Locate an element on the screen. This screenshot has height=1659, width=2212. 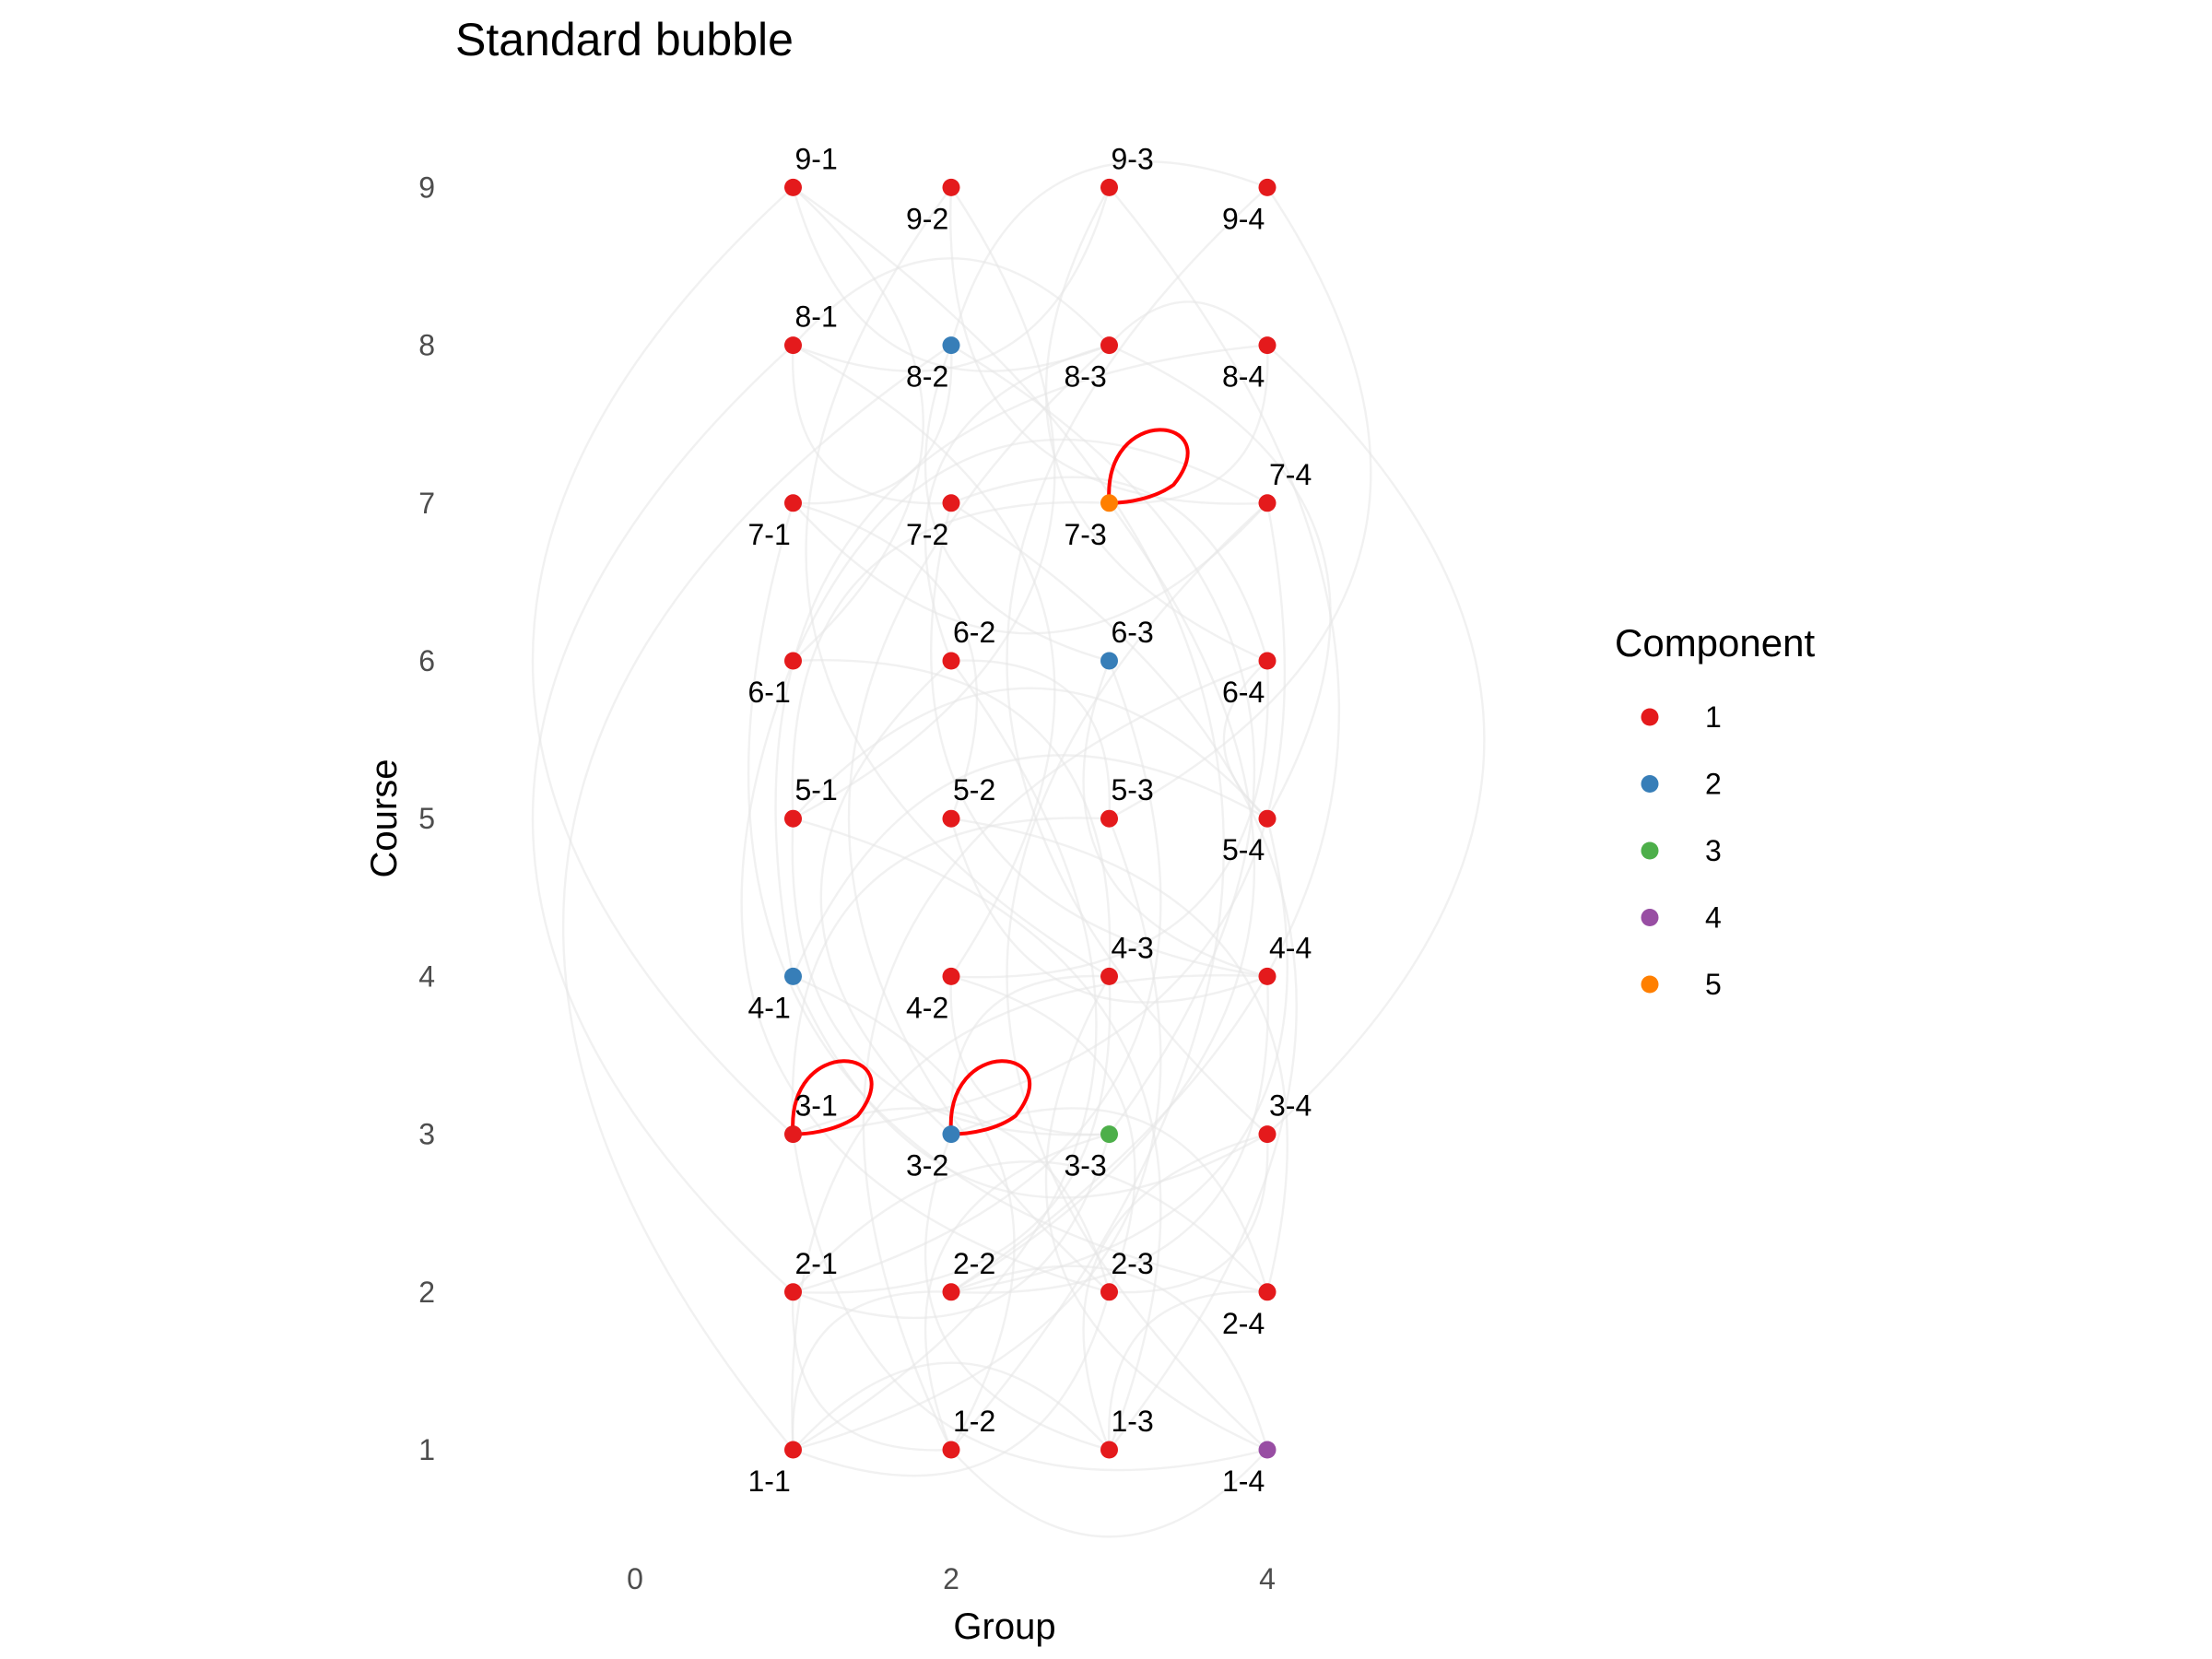
y-tick-label: 2 is located at coordinates (426, 1292).